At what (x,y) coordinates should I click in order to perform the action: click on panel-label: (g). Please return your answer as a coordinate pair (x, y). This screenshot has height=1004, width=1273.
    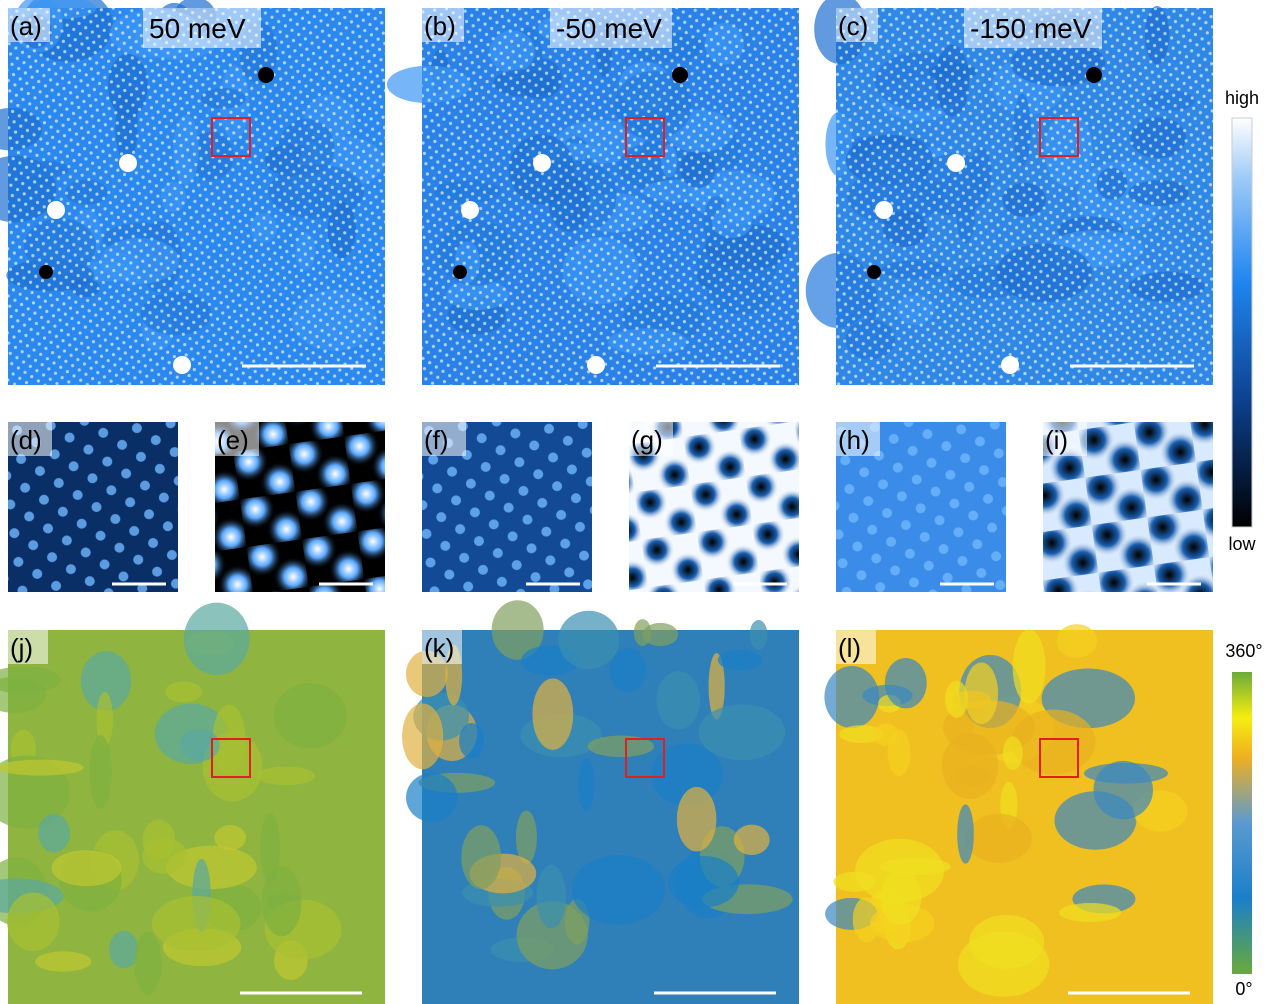
    Looking at the image, I should click on (647, 440).